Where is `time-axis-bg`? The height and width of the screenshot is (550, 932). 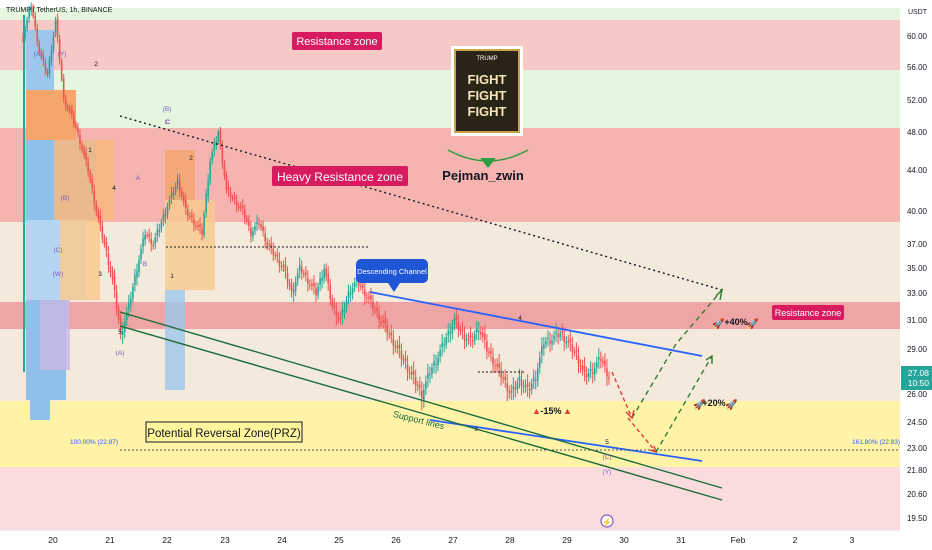
time-axis-bg is located at coordinates (450, 540).